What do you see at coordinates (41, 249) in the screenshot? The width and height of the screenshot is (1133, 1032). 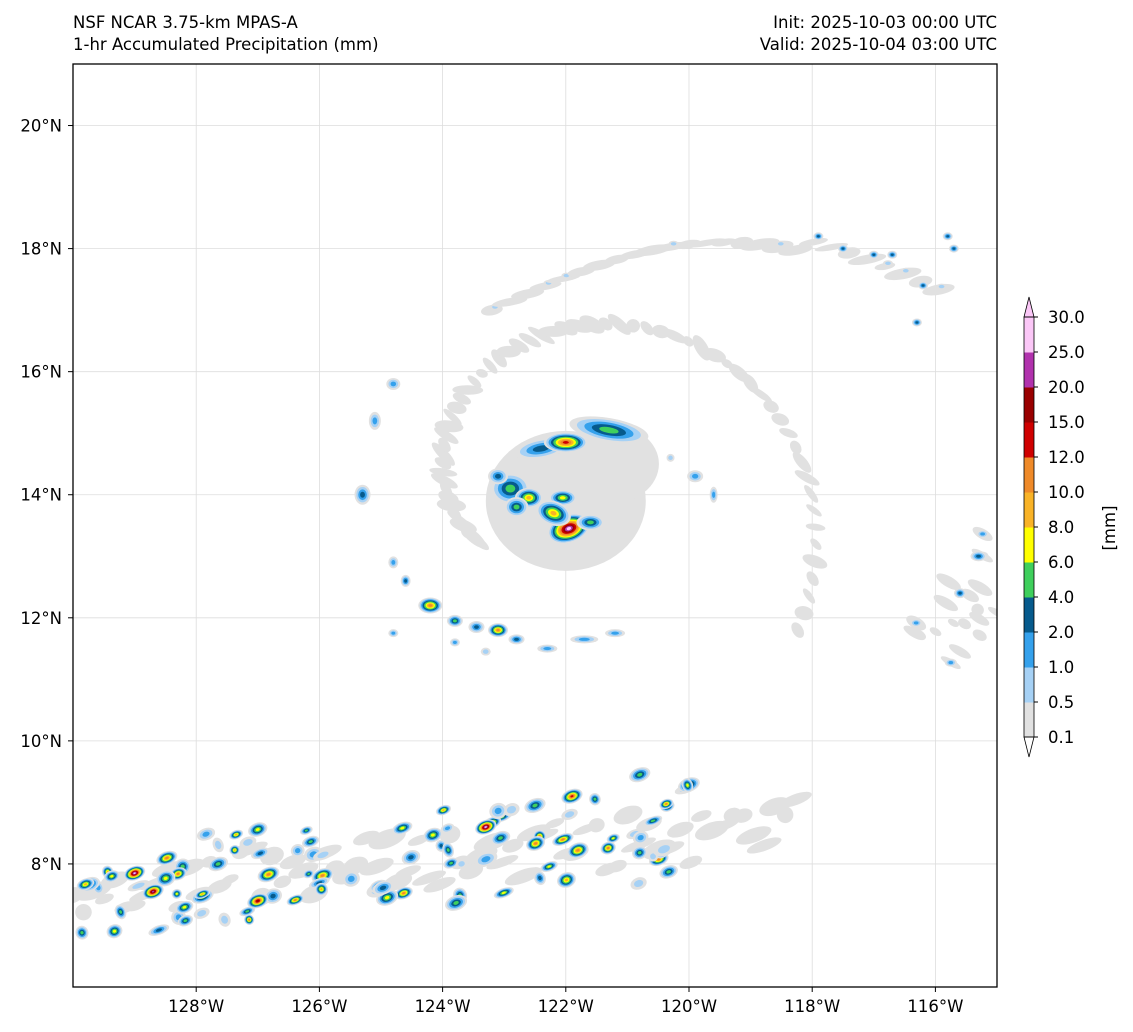 I see `lat-tick-label: 18°N` at bounding box center [41, 249].